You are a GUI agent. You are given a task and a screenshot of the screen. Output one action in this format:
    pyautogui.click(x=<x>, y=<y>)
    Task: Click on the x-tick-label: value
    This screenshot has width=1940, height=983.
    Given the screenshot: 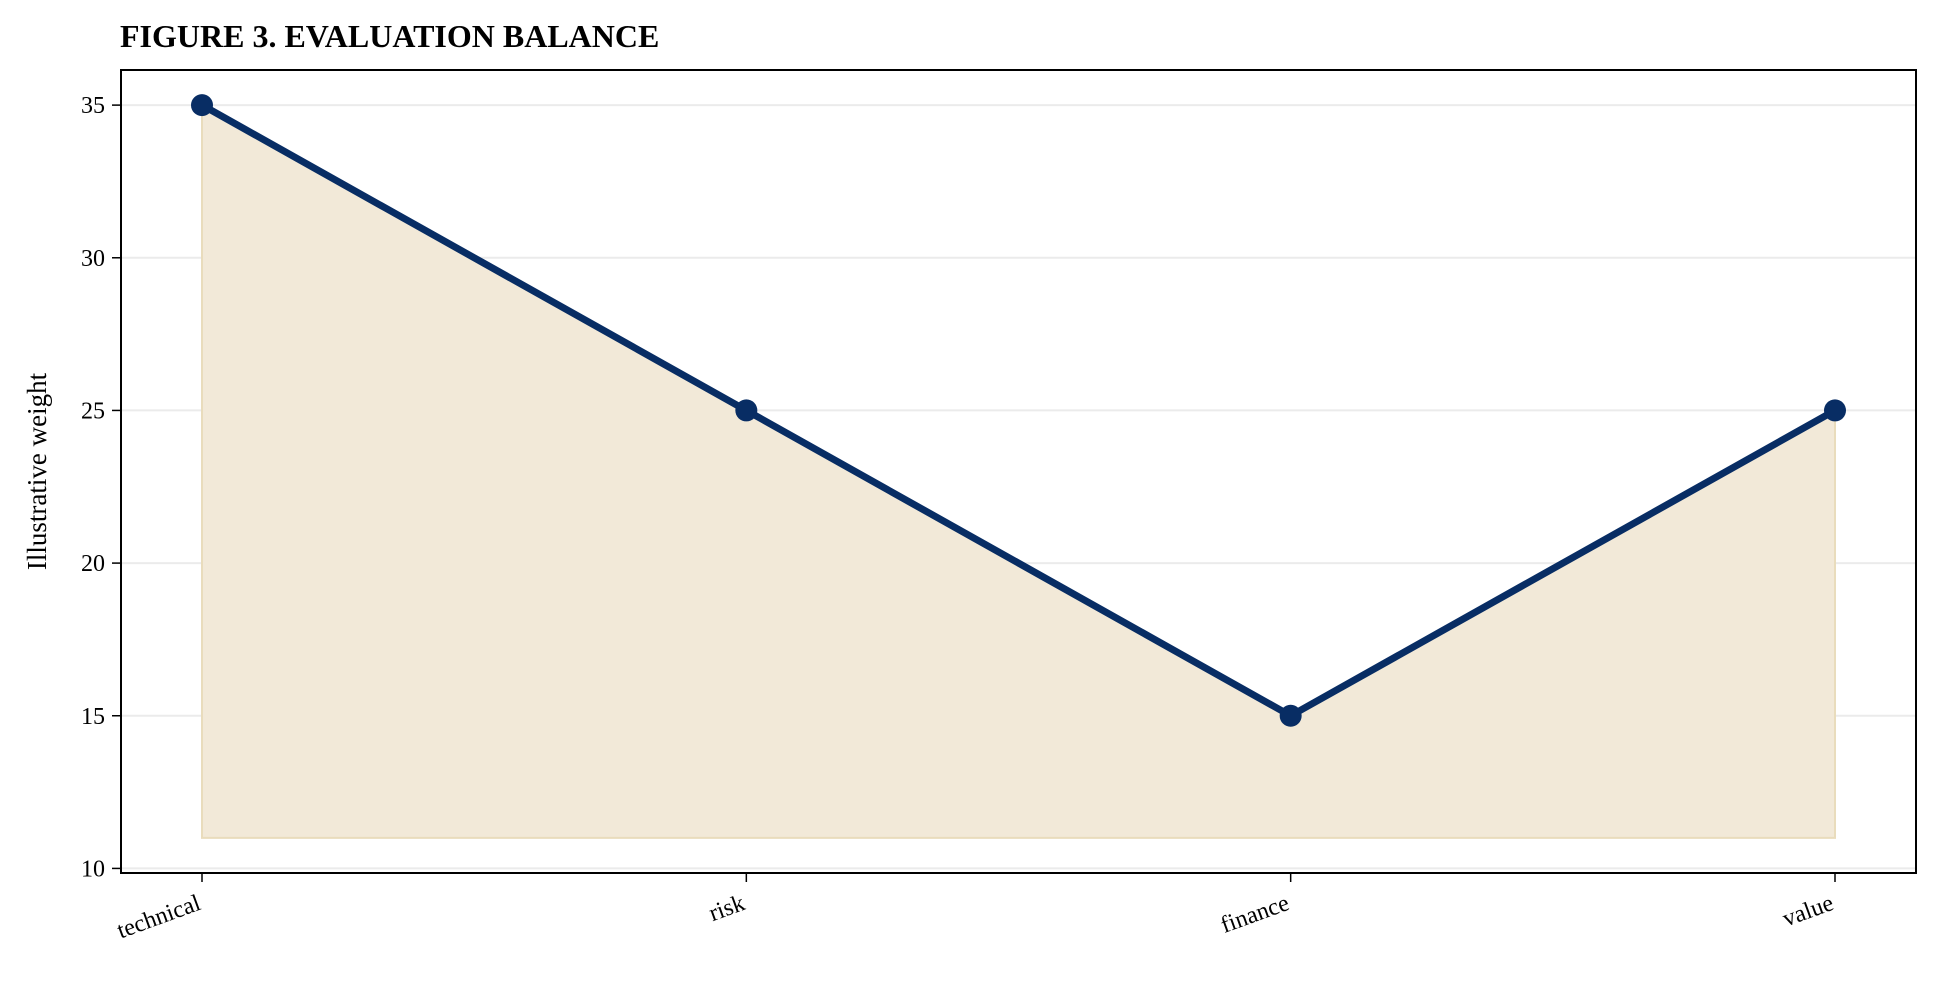 What is the action you would take?
    pyautogui.click(x=1808, y=911)
    